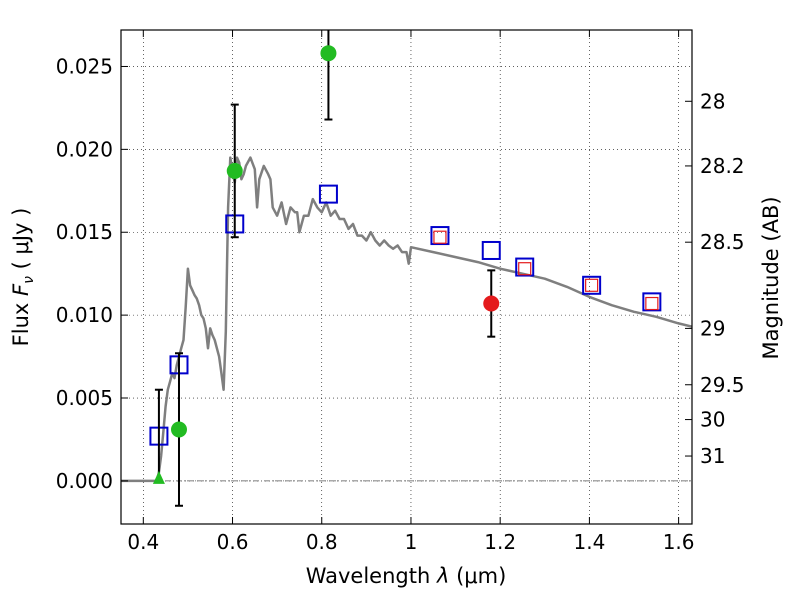  What do you see at coordinates (84, 66) in the screenshot?
I see `y-tick-label-5: 0.025` at bounding box center [84, 66].